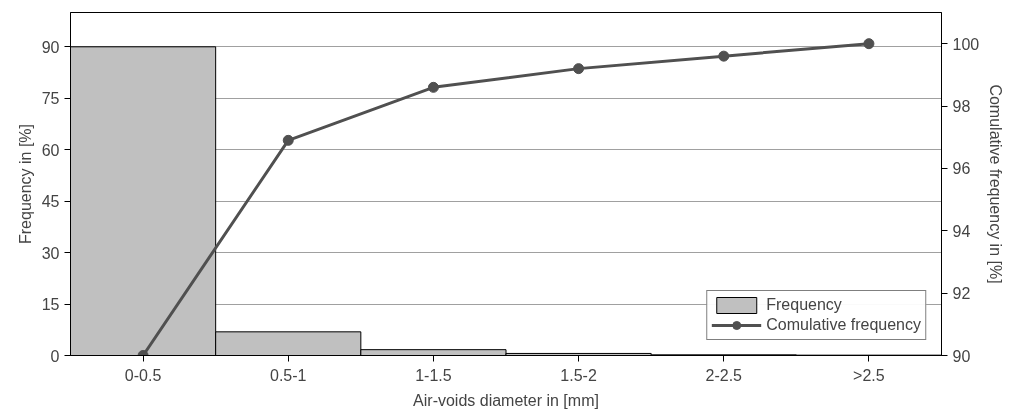  What do you see at coordinates (288, 375) in the screenshot?
I see `x-tick-label: 0.5-1` at bounding box center [288, 375].